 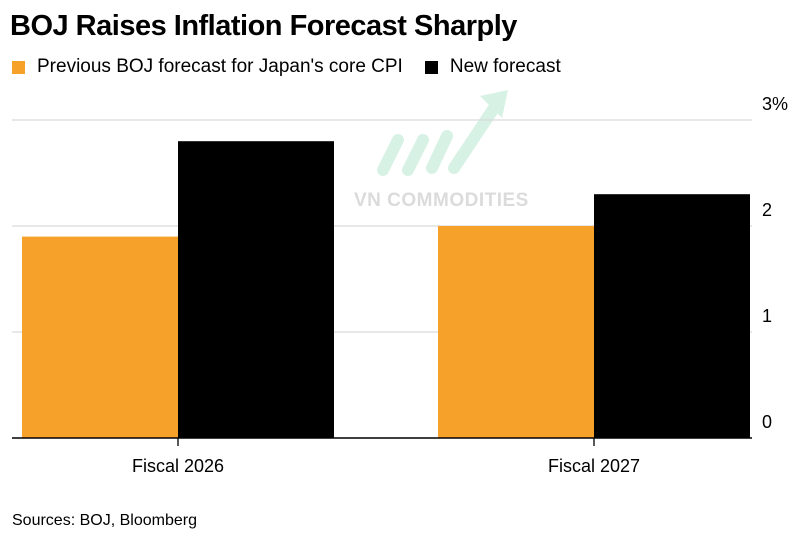 What do you see at coordinates (431, 67) in the screenshot?
I see `legend-swatch-new` at bounding box center [431, 67].